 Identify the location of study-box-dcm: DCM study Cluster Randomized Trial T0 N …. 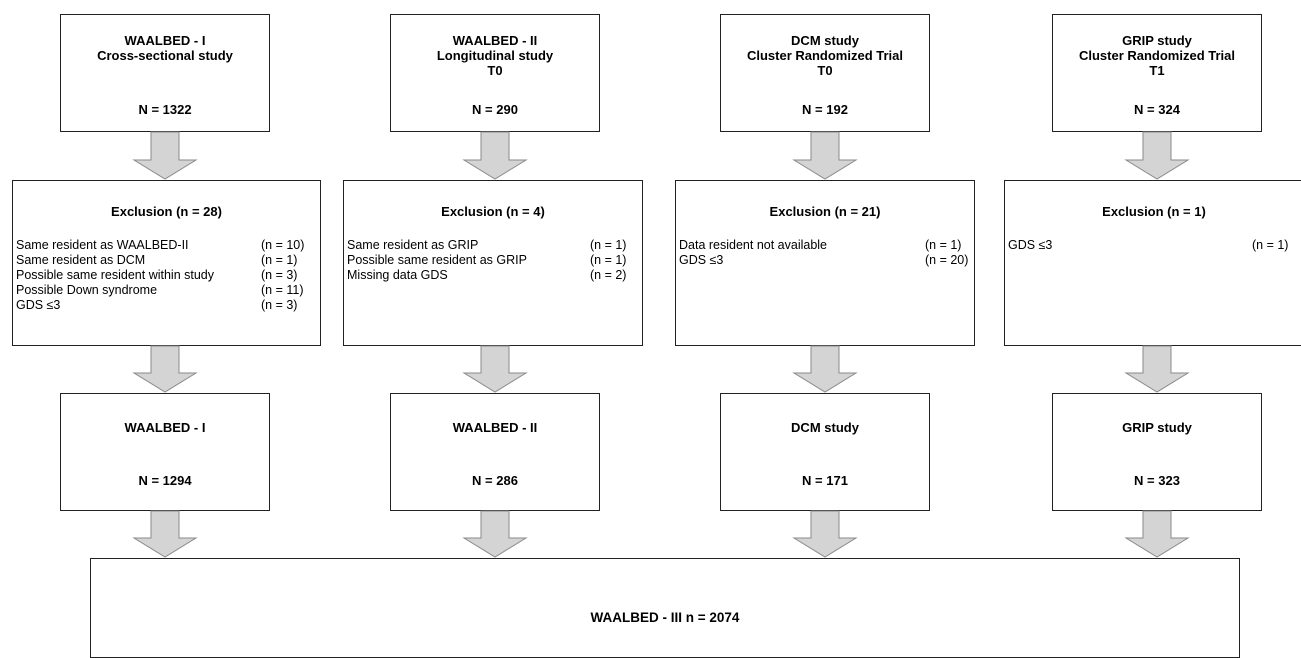
(825, 73).